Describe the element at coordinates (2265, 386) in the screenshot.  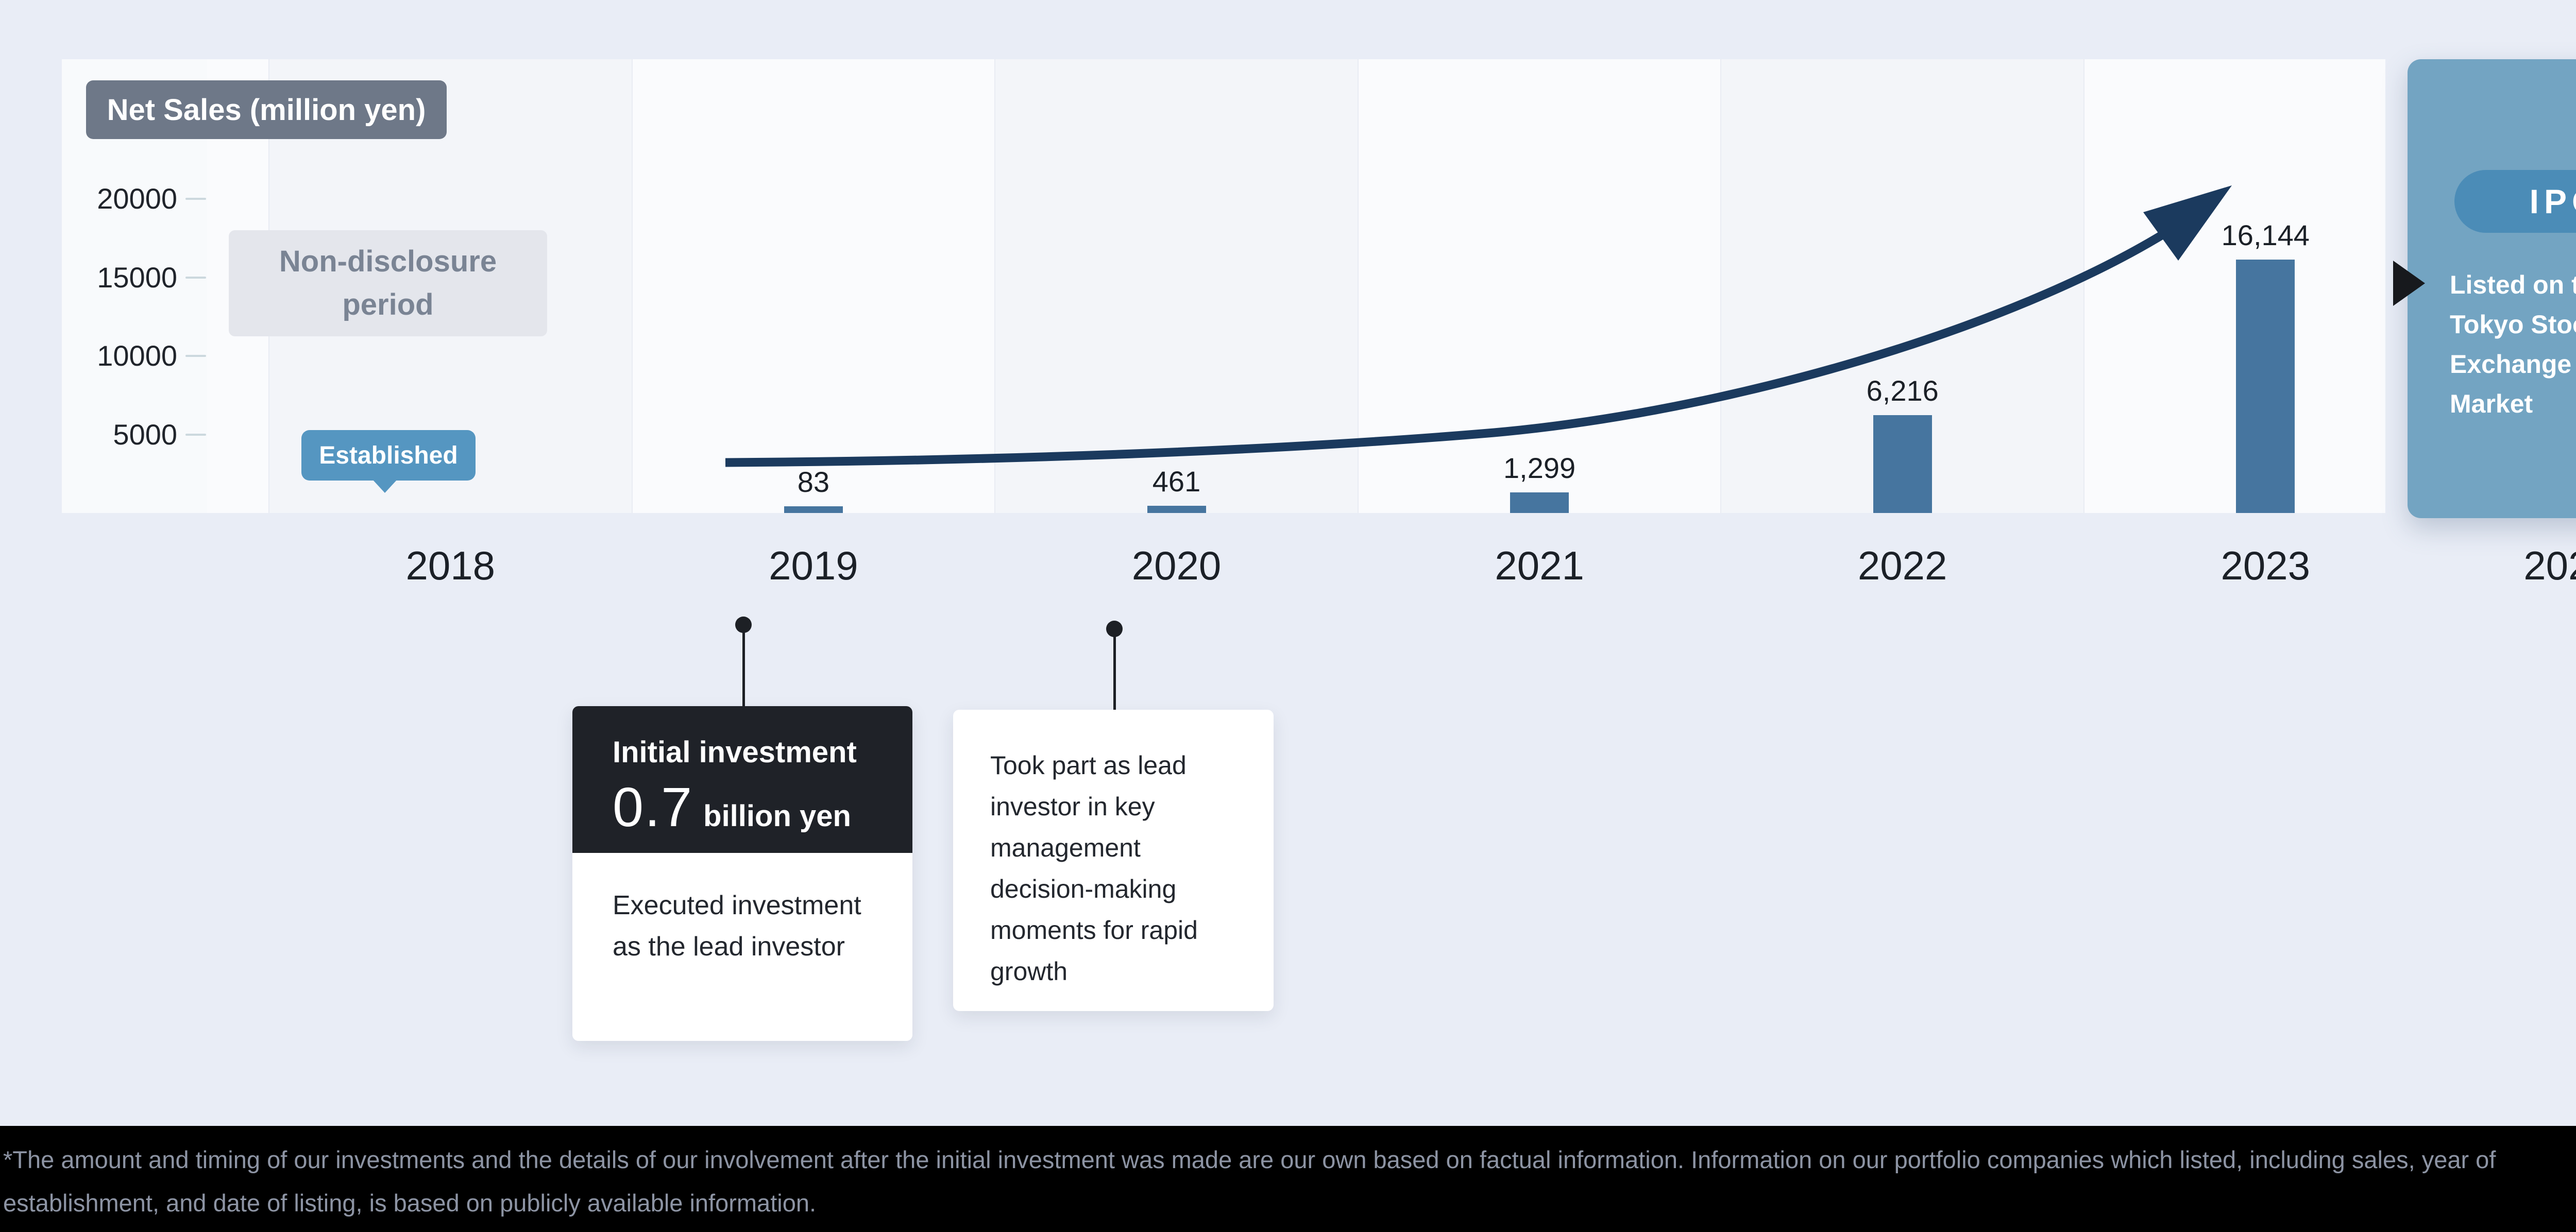
I see `bar-2023` at that location.